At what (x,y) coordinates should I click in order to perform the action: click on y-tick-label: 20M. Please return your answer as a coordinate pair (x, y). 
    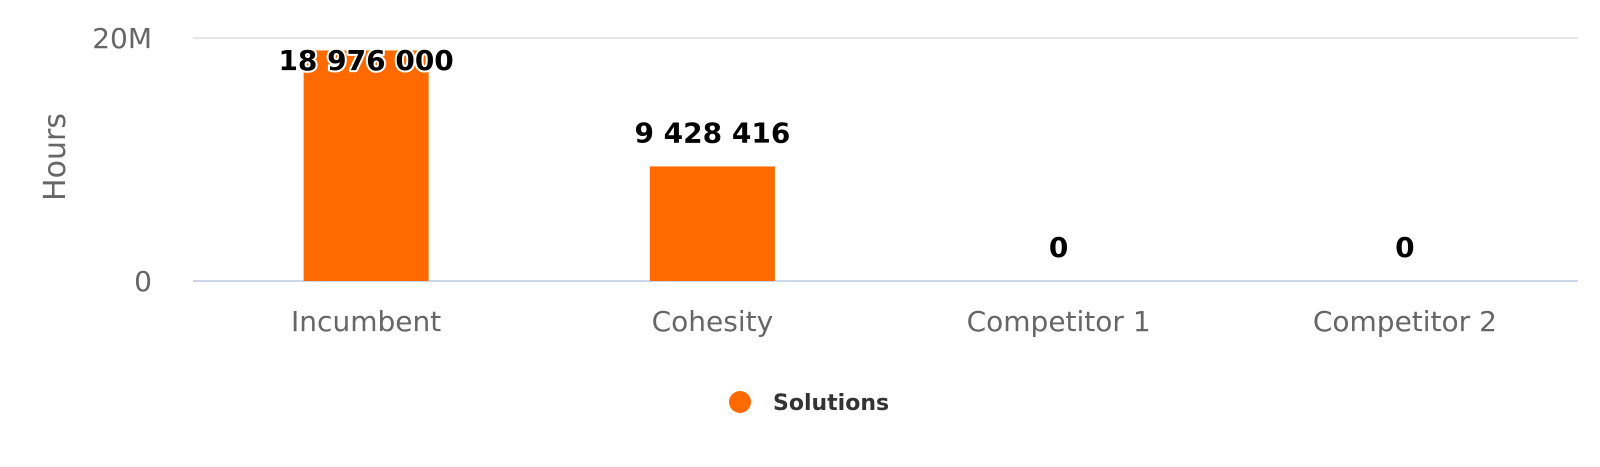
    Looking at the image, I should click on (122, 38).